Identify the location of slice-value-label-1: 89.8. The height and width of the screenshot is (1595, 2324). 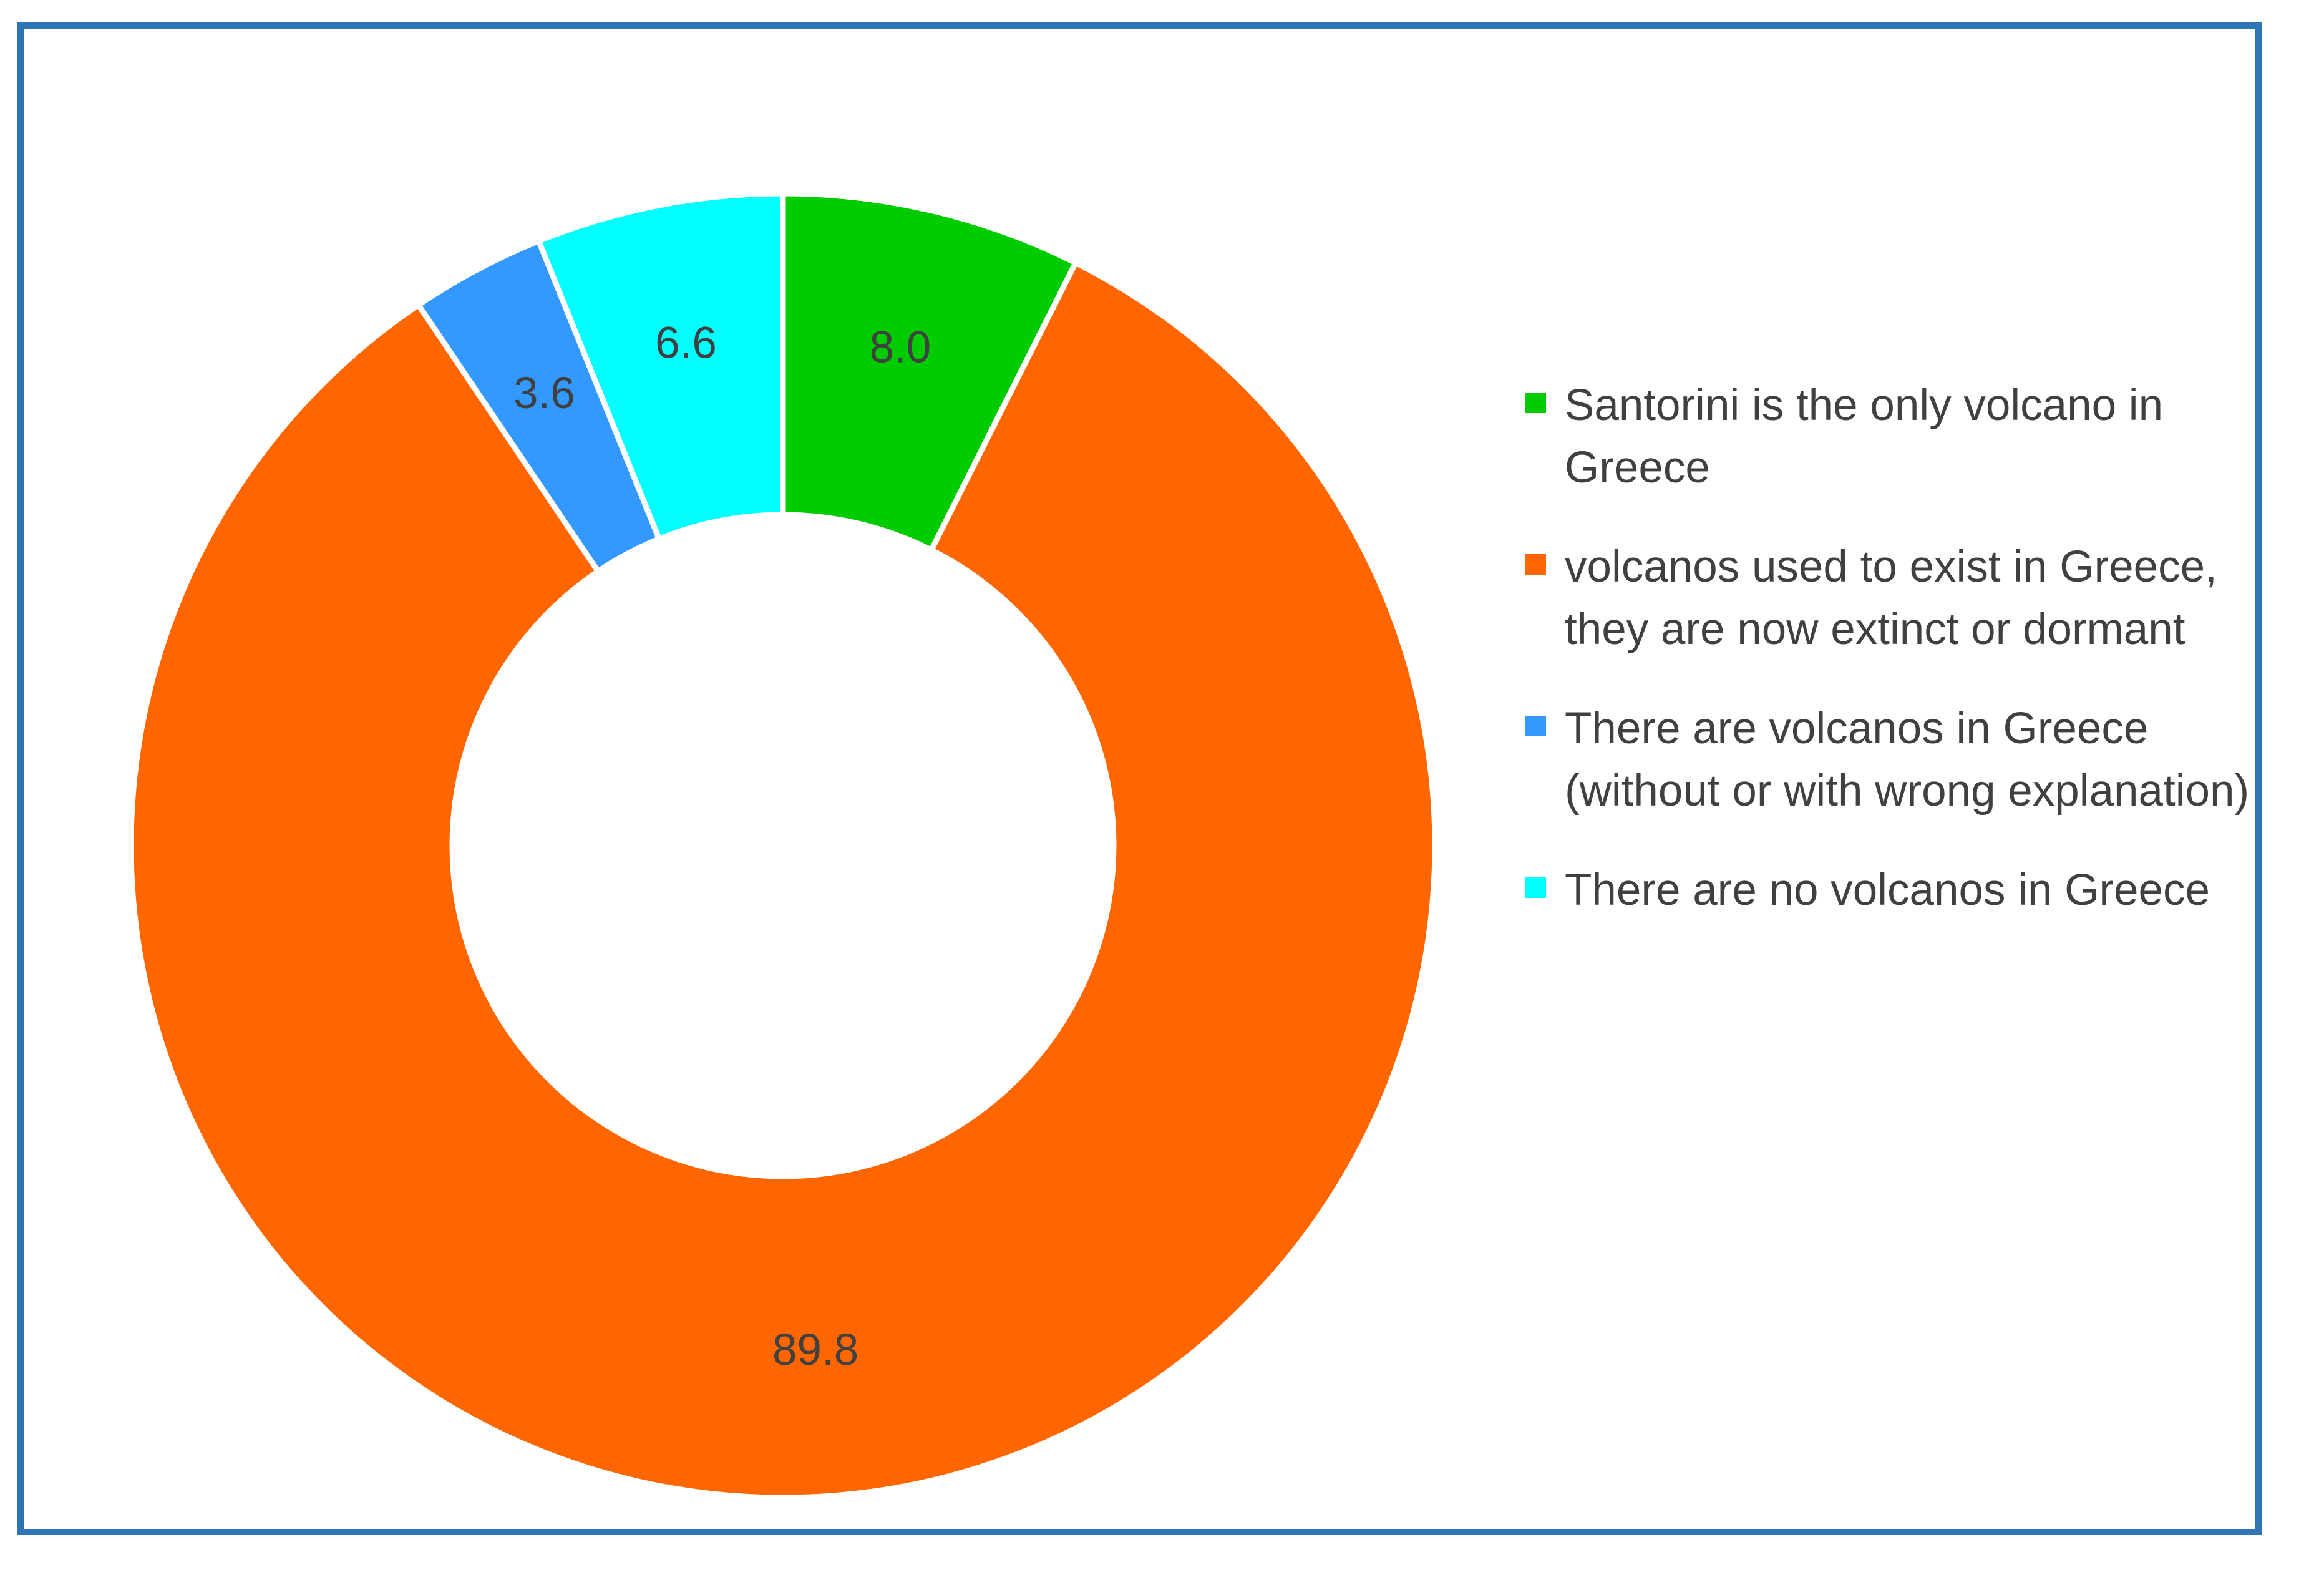
(815, 1350).